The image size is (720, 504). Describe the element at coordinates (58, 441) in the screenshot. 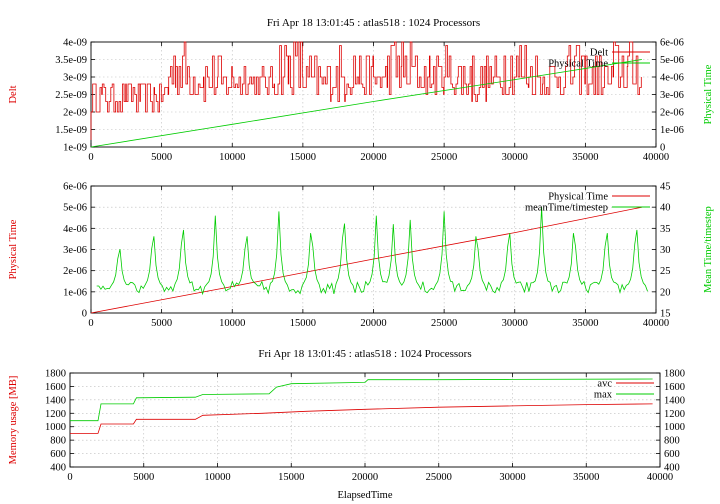

I see `y-tick-label-left: 800` at that location.